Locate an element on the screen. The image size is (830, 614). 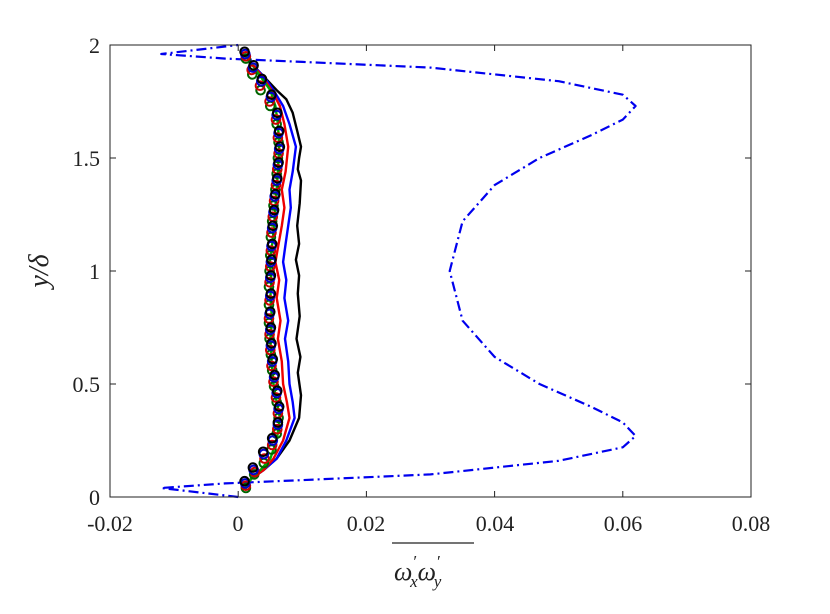
y-tick-label: 0 is located at coordinates (94, 497).